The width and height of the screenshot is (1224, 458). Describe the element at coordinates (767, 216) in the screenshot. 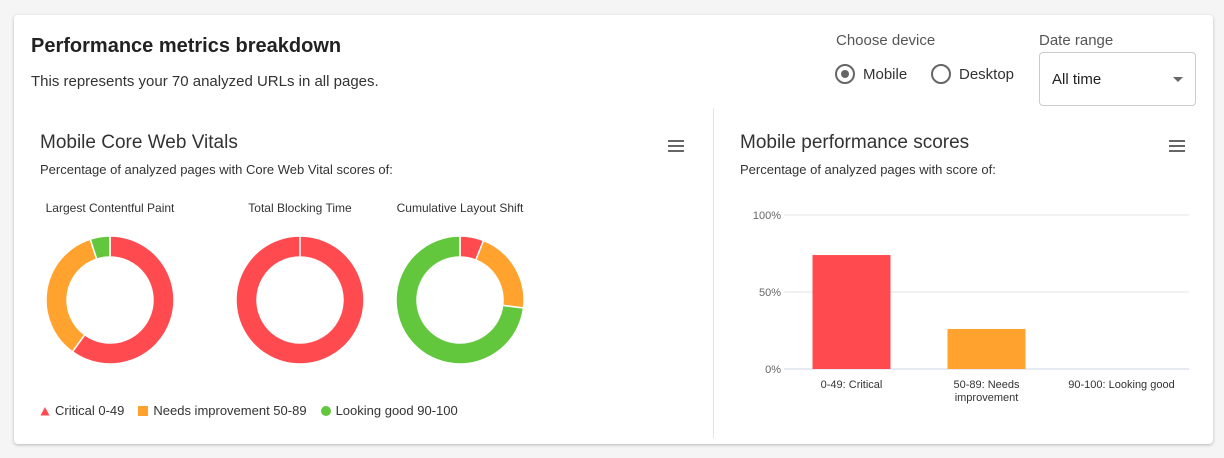

I see `y-tick-label: 100%` at that location.